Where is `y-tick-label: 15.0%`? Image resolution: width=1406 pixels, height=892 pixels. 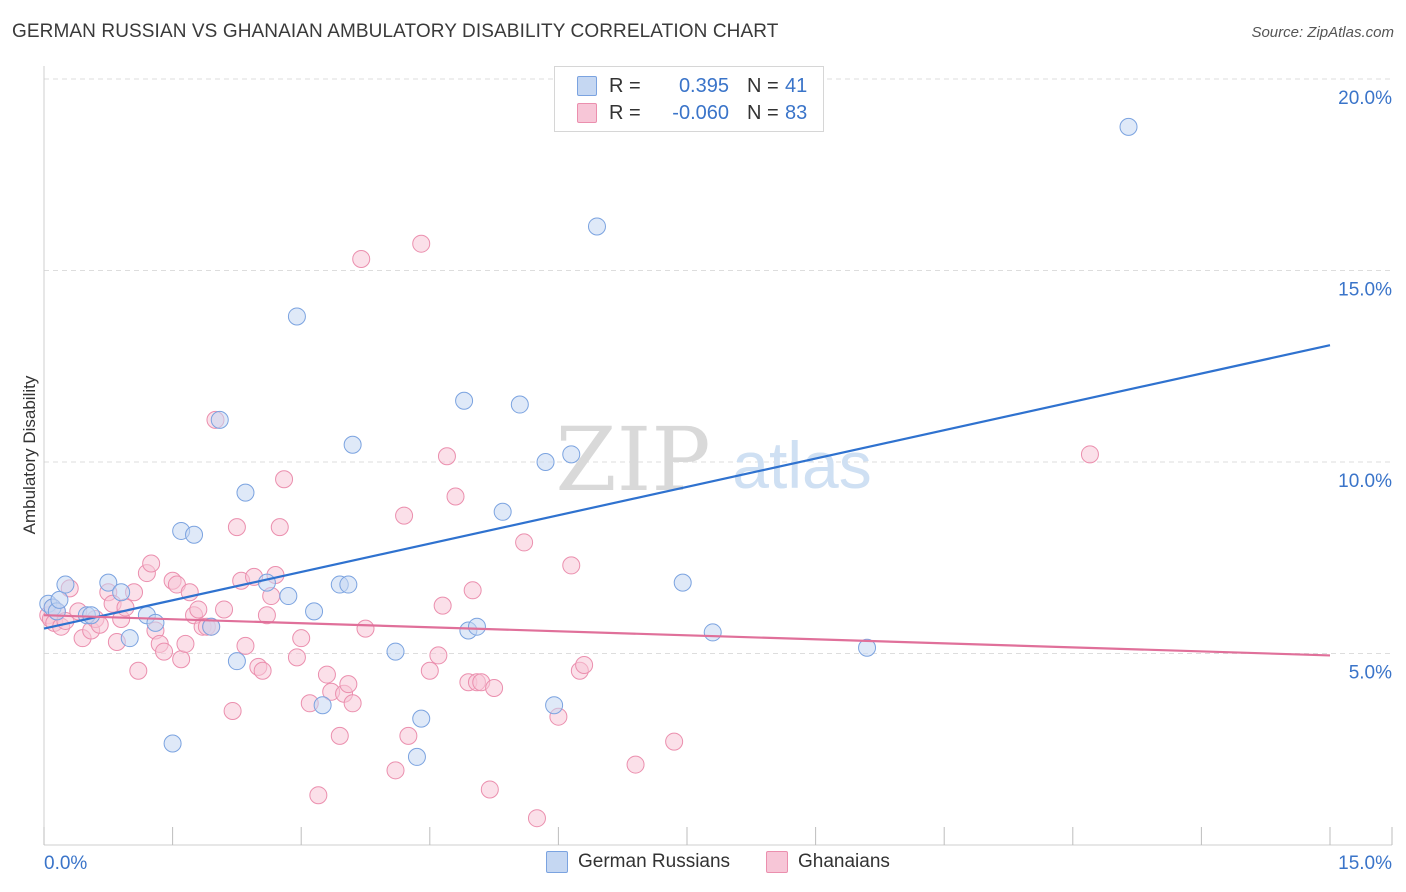
y-tick-label: 15.0% is located at coordinates (1365, 290).